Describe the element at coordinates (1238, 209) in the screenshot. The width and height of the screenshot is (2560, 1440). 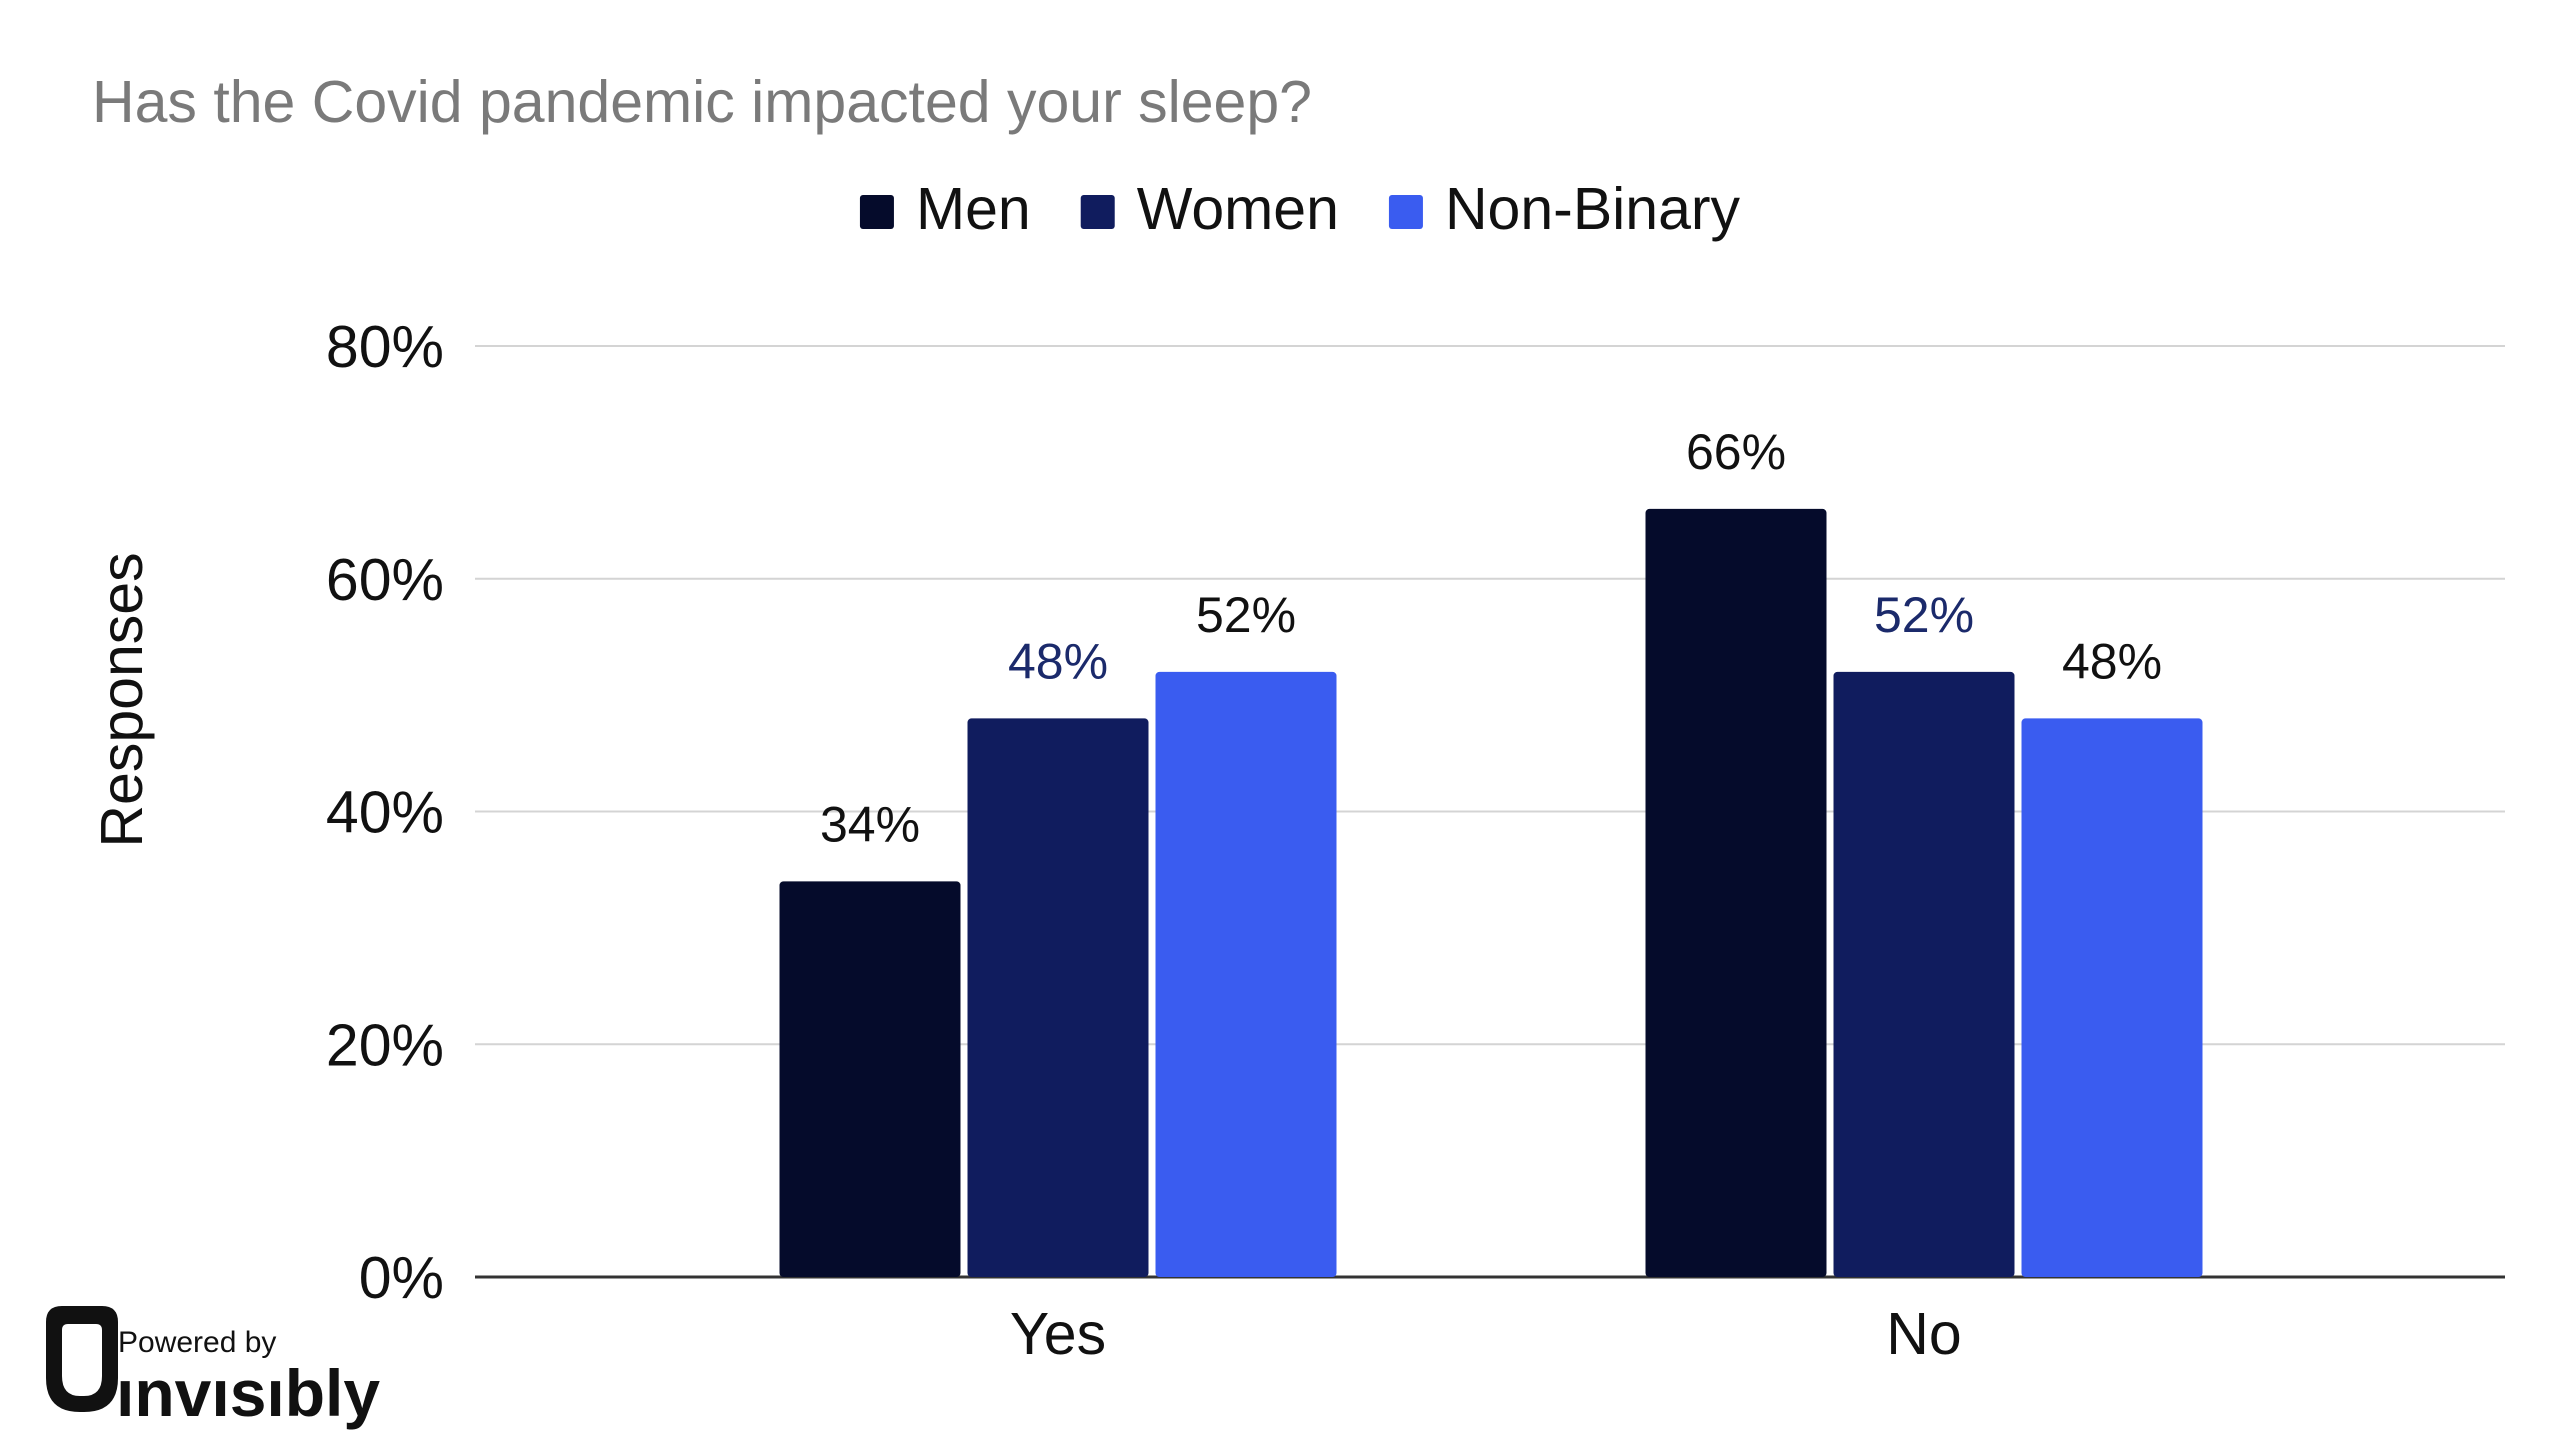
I see `legend-label: Women` at that location.